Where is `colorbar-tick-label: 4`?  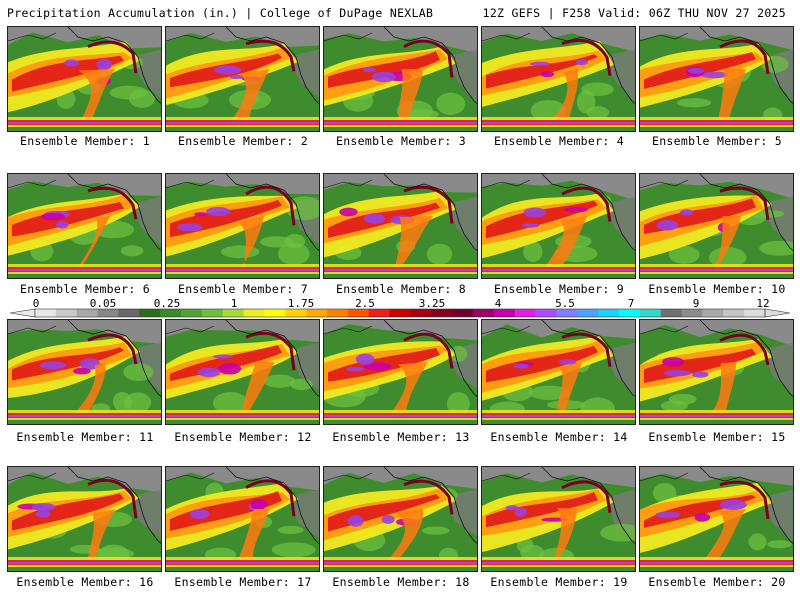 colorbar-tick-label: 4 is located at coordinates (498, 303).